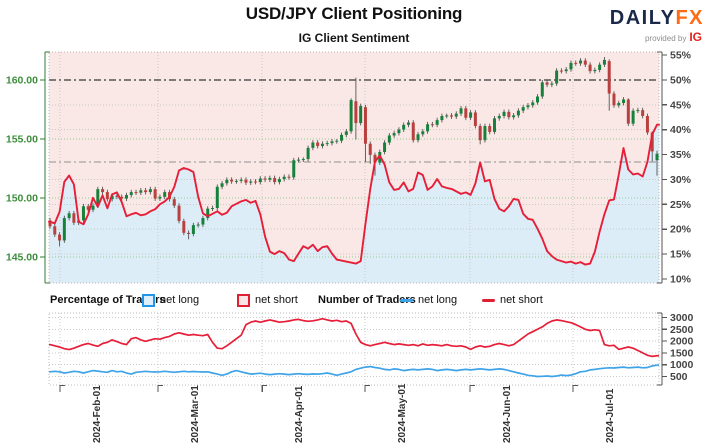 This screenshot has width=712, height=446. I want to click on chart-subtitle: IG Client Sentiment, so click(354, 38).